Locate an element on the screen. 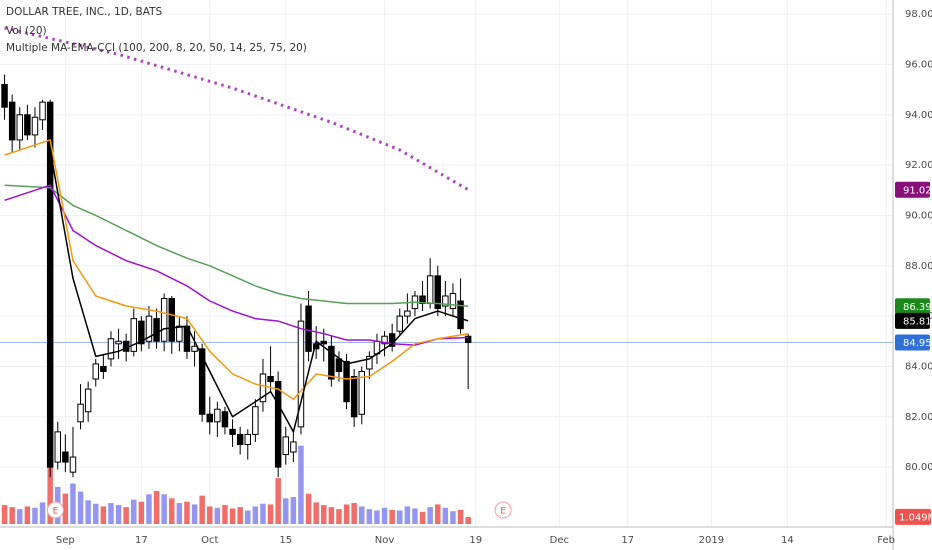 The width and height of the screenshot is (932, 550). x-tick-label: Oct is located at coordinates (209, 540).